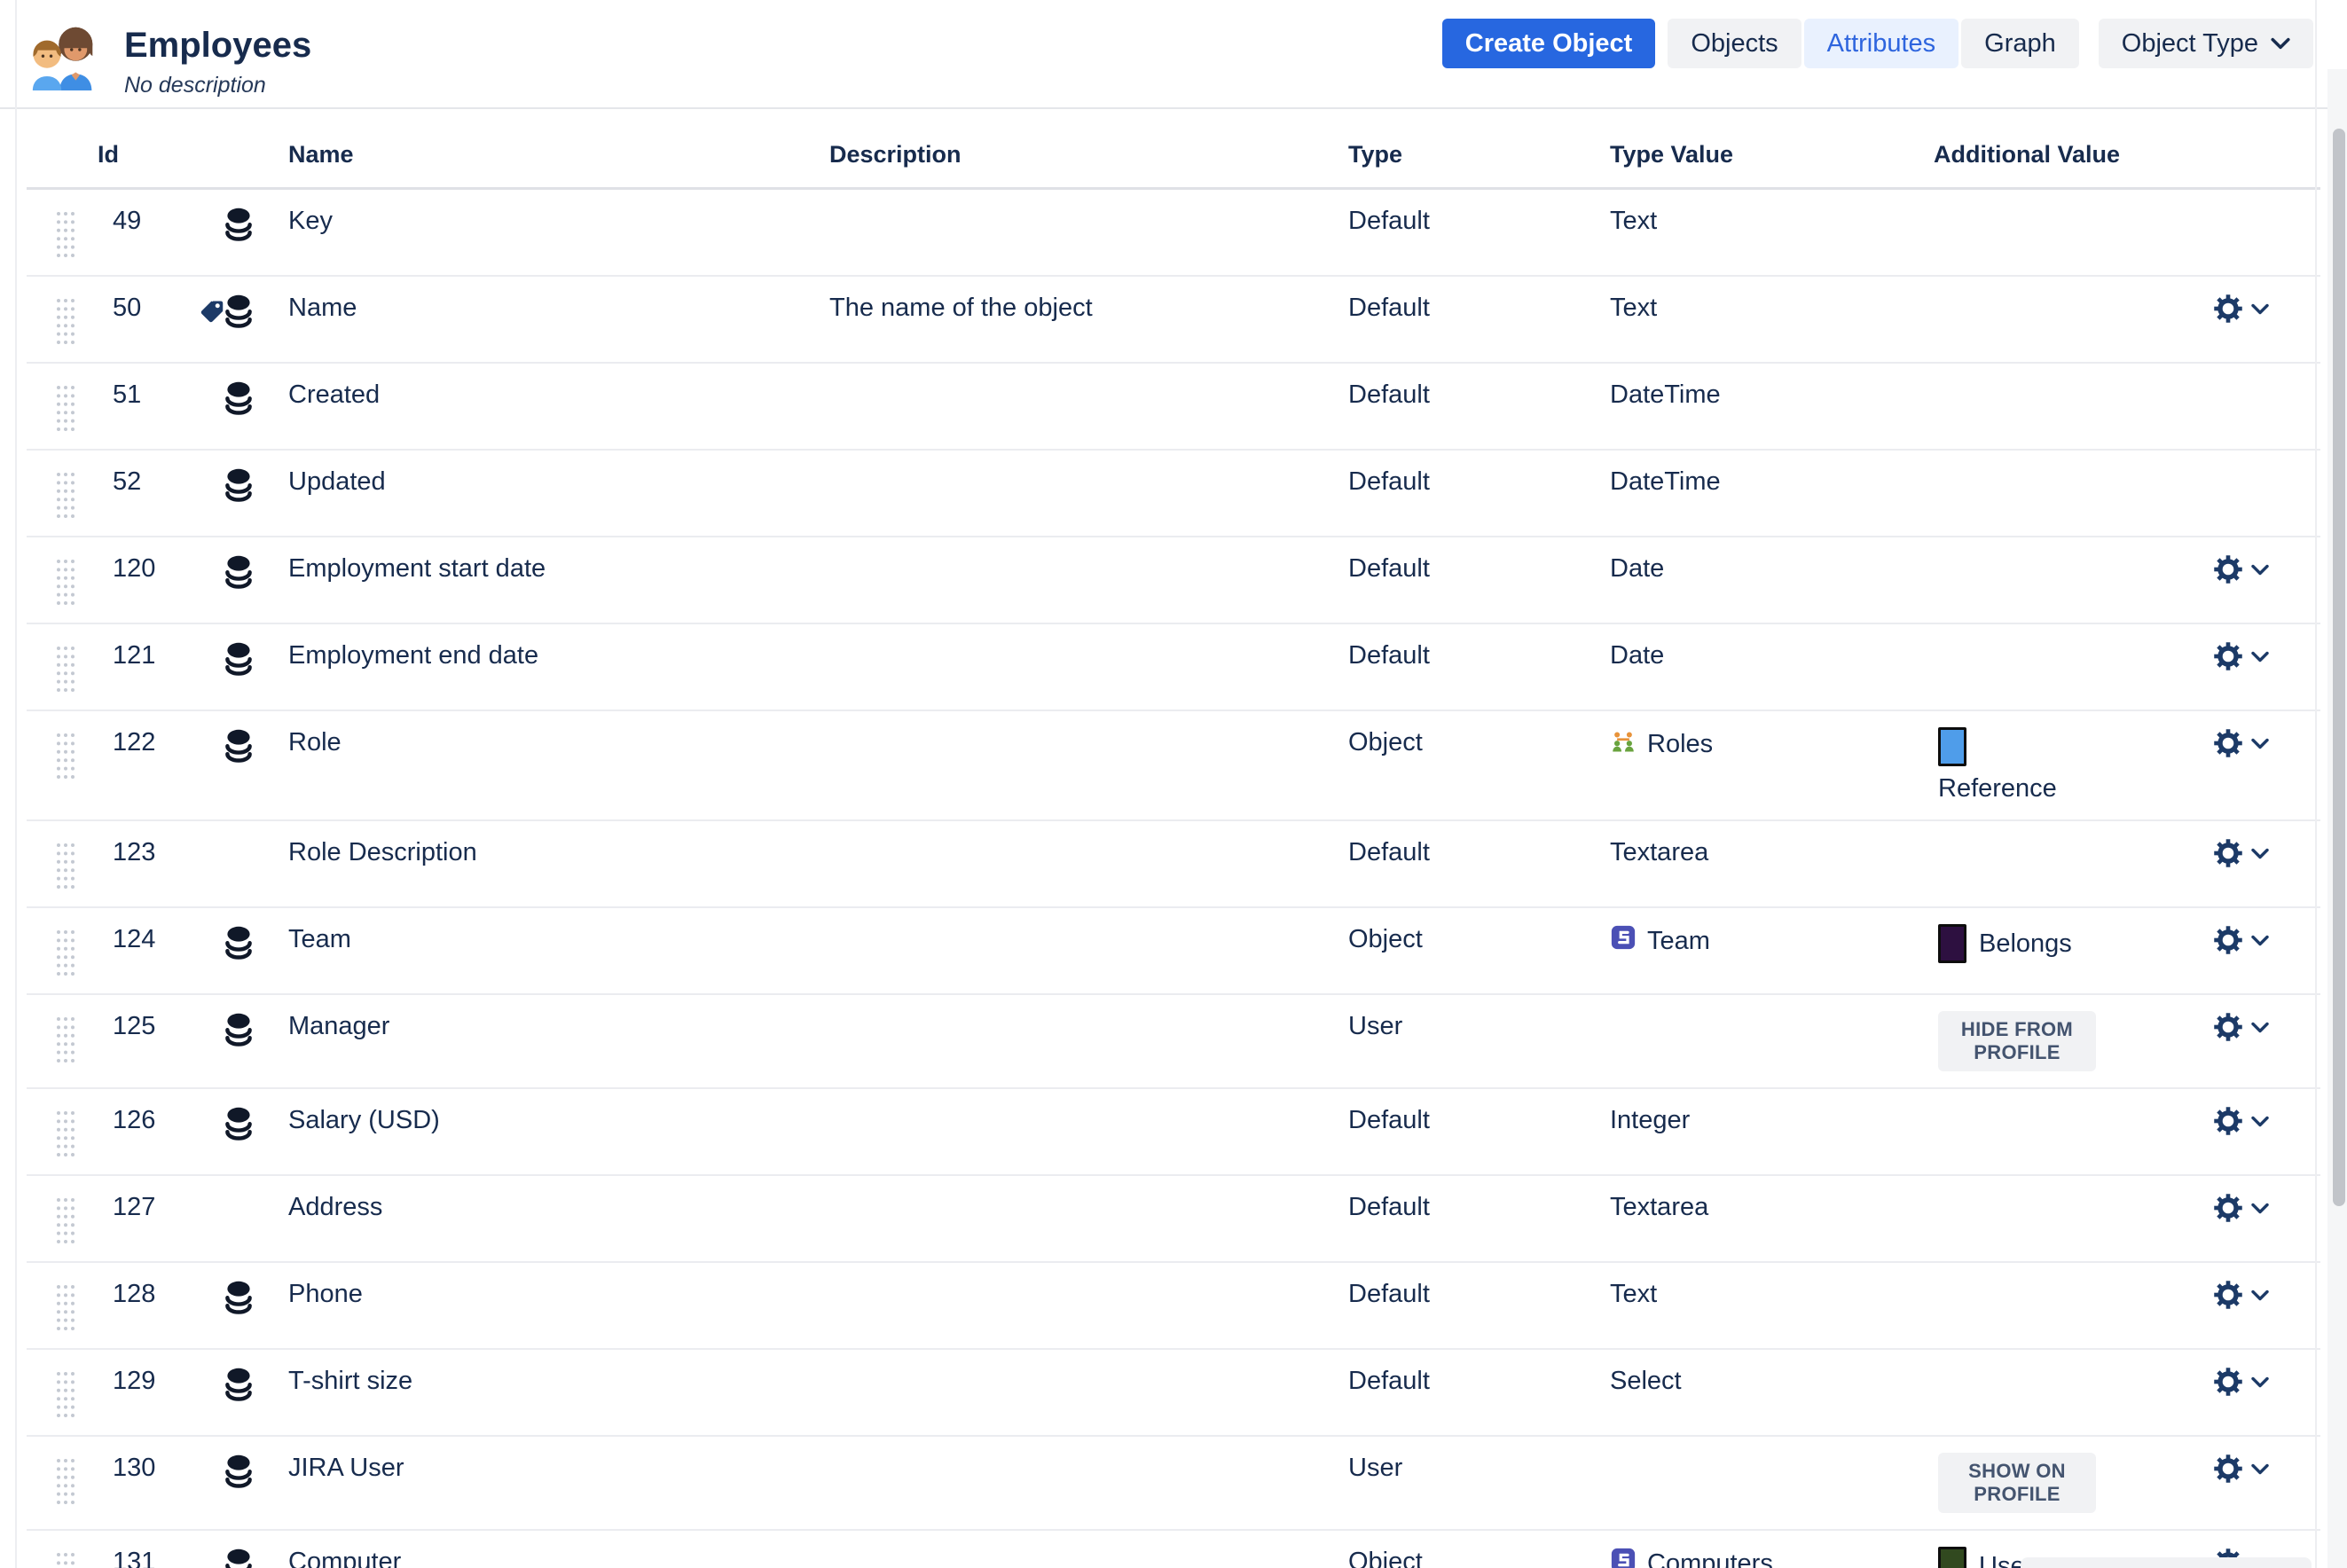  Describe the element at coordinates (1659, 852) in the screenshot. I see `attribute-type-value: Textarea` at that location.